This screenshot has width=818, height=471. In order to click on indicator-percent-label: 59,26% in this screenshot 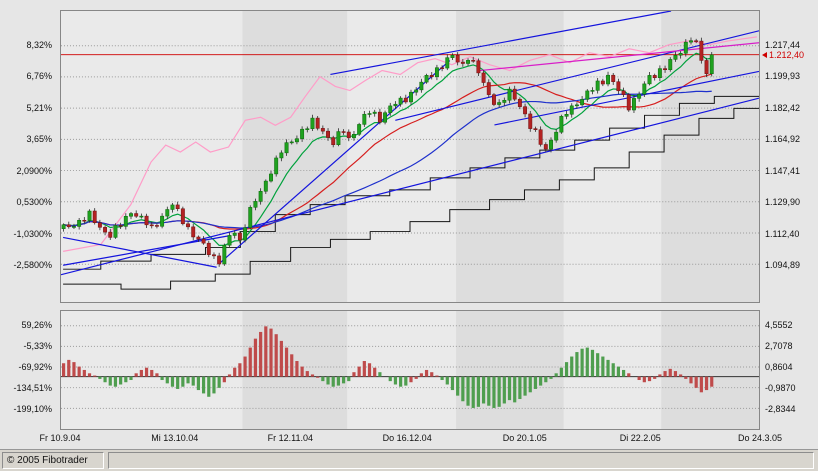, I will do `click(36, 324)`.